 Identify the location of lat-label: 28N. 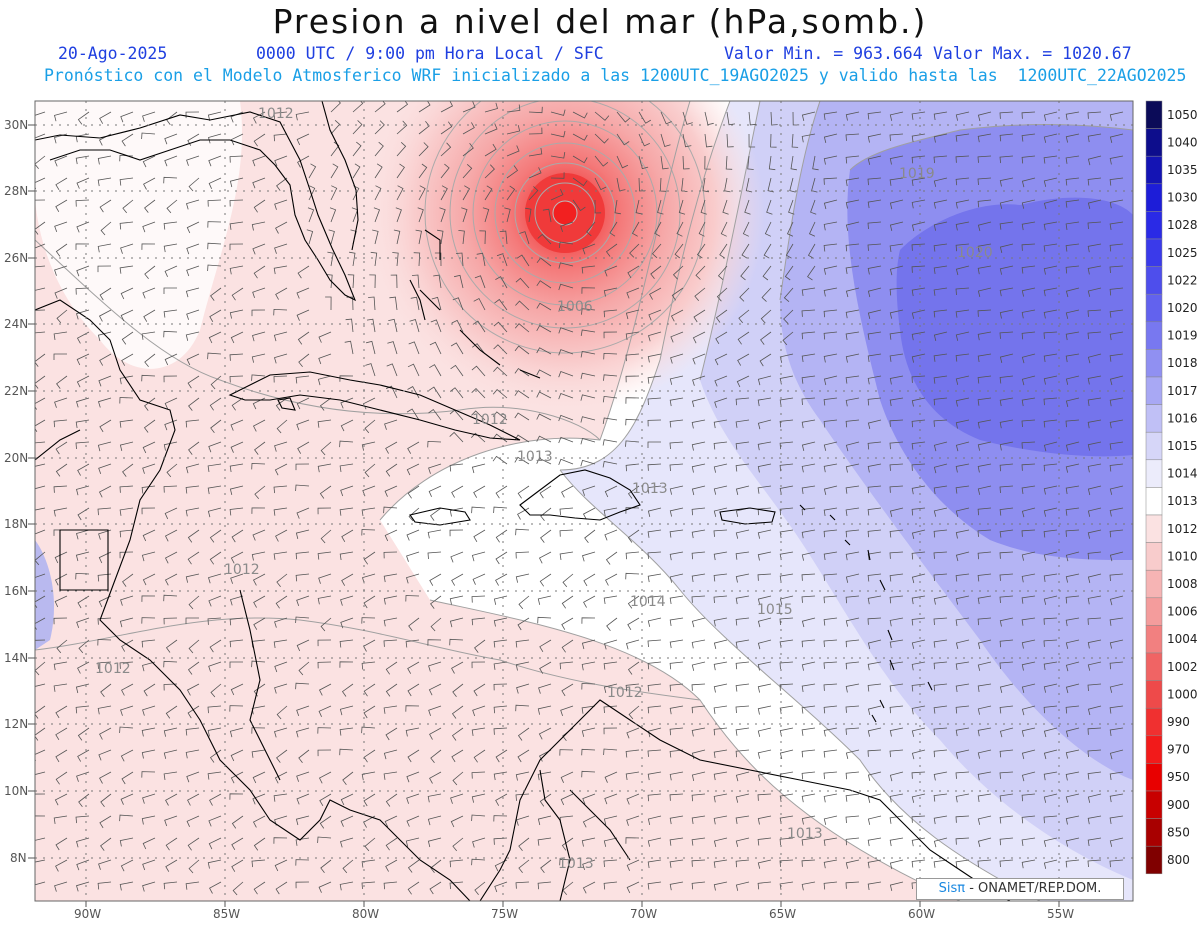
(16, 191).